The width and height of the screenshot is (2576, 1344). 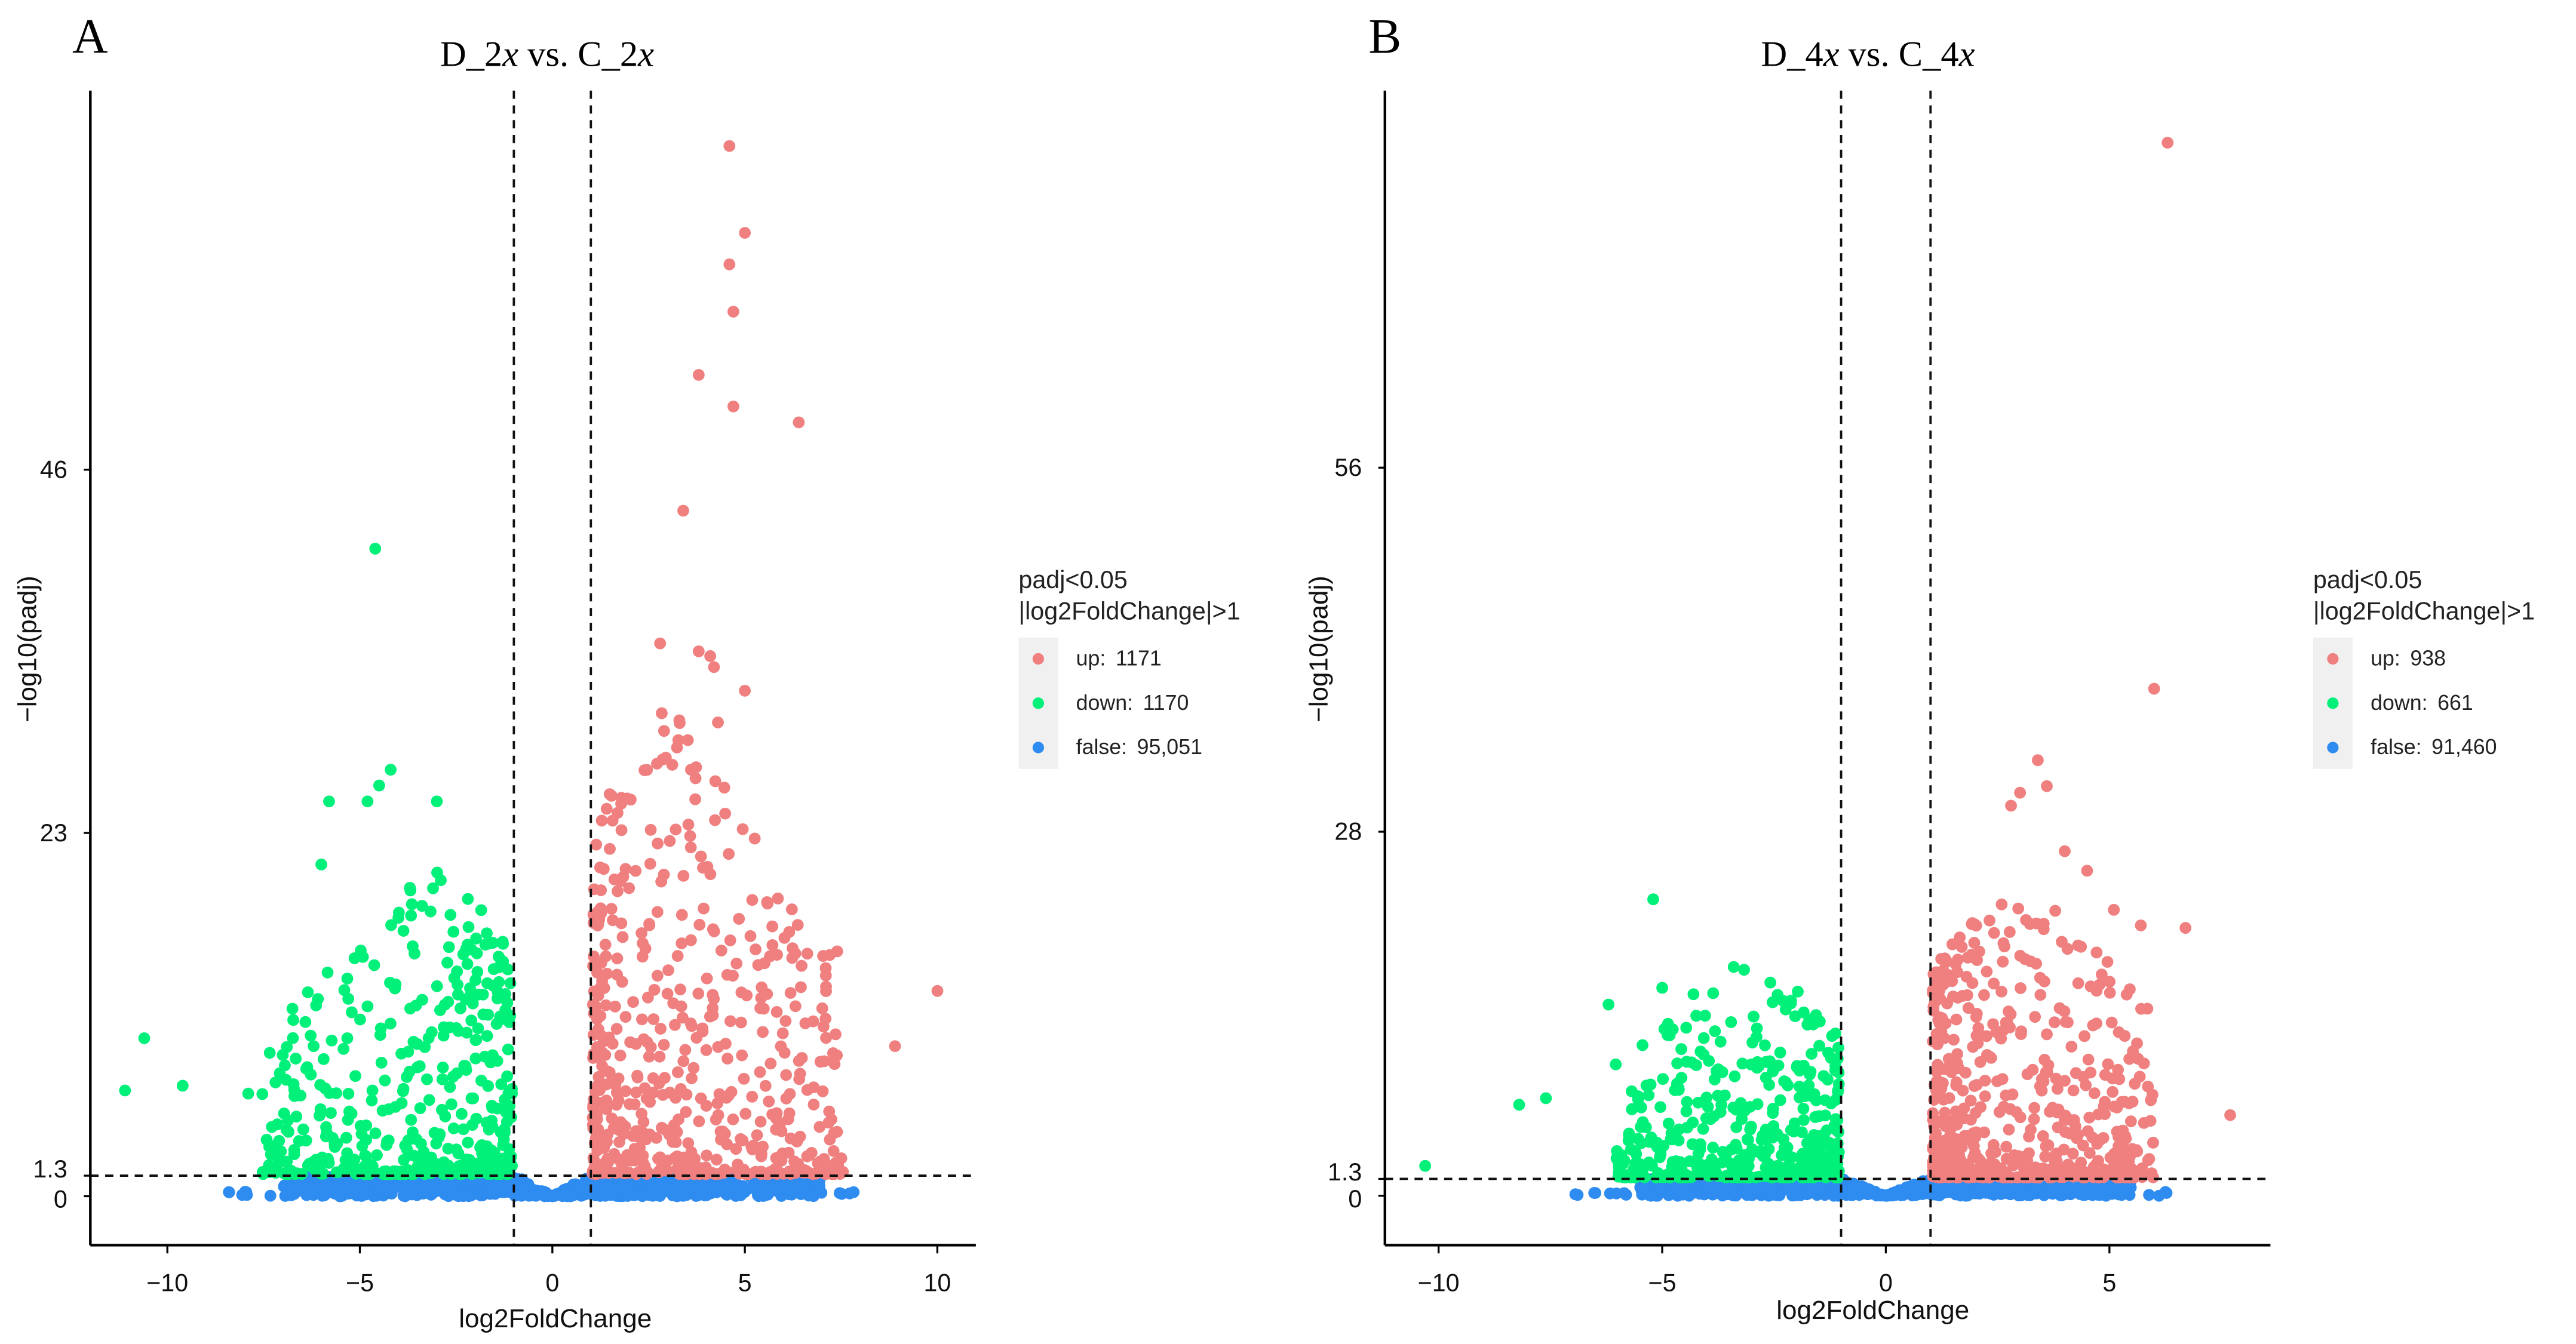 What do you see at coordinates (1072, 579) in the screenshot?
I see `legend-title-line-1: padj<0.05` at bounding box center [1072, 579].